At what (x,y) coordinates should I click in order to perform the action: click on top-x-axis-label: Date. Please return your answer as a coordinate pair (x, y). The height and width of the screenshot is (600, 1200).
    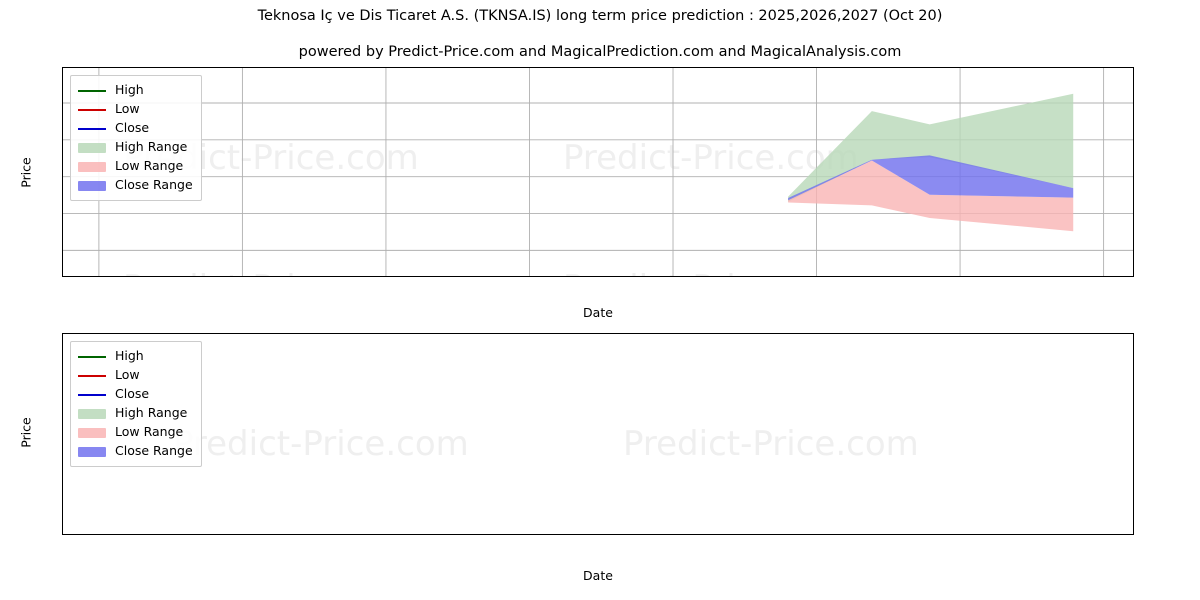
    Looking at the image, I should click on (598, 312).